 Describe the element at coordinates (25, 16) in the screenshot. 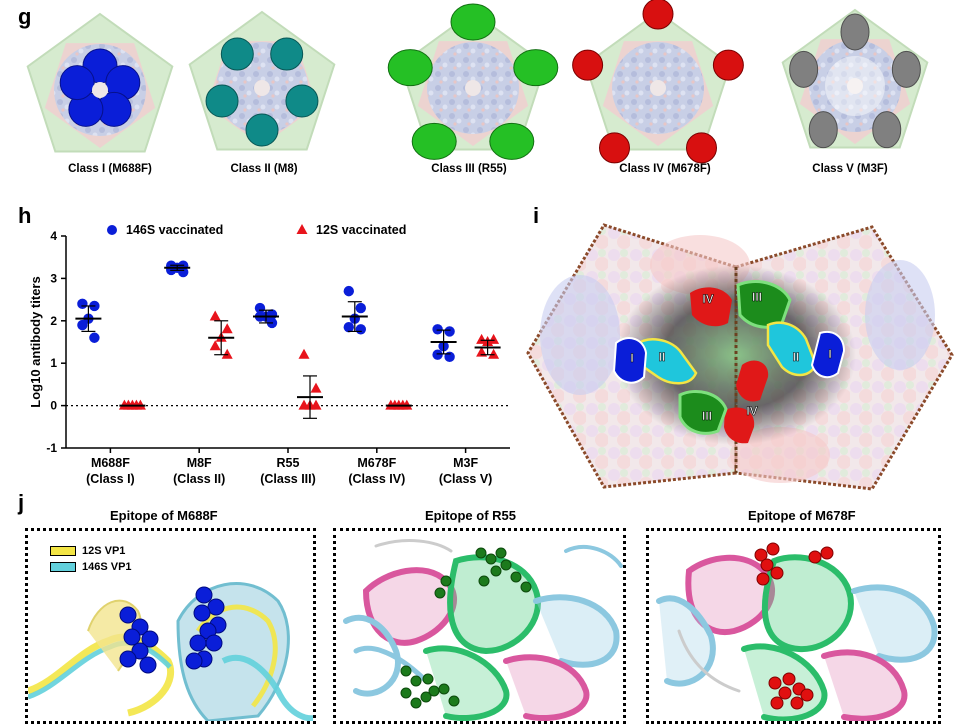

I see `panel-letter-g: g` at that location.